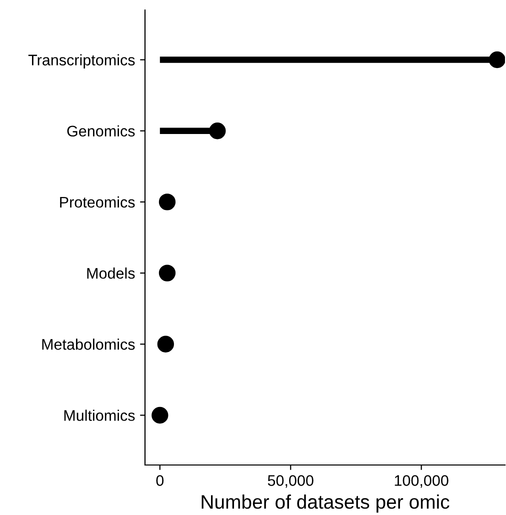 This screenshot has height=515, width=506. Describe the element at coordinates (101, 131) in the screenshot. I see `y-tick-label: Genomics` at that location.